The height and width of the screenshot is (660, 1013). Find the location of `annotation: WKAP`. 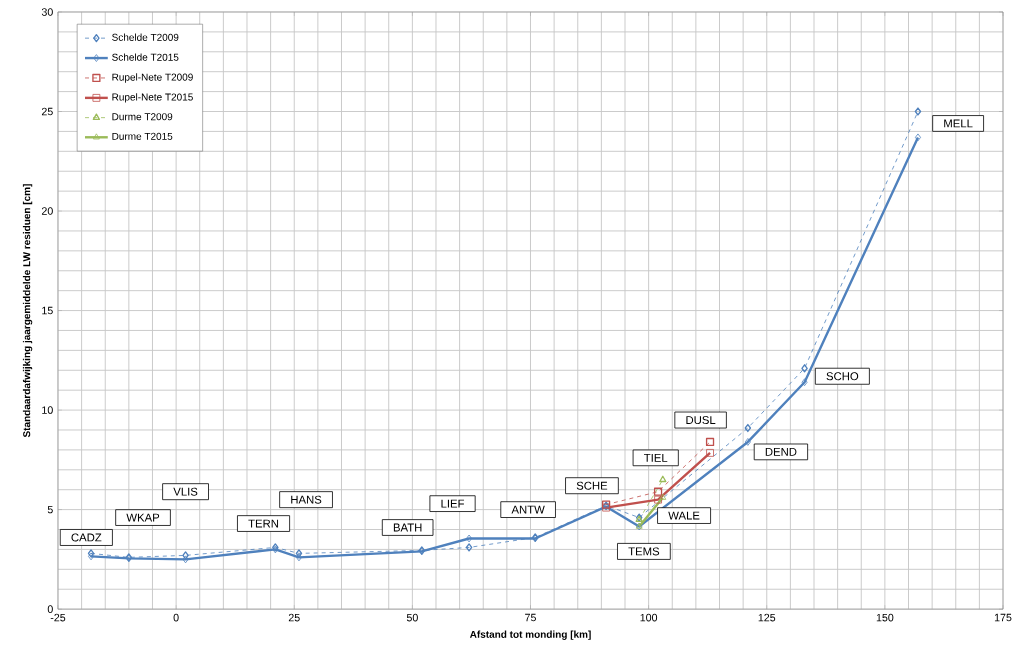

annotation: WKAP is located at coordinates (143, 517).